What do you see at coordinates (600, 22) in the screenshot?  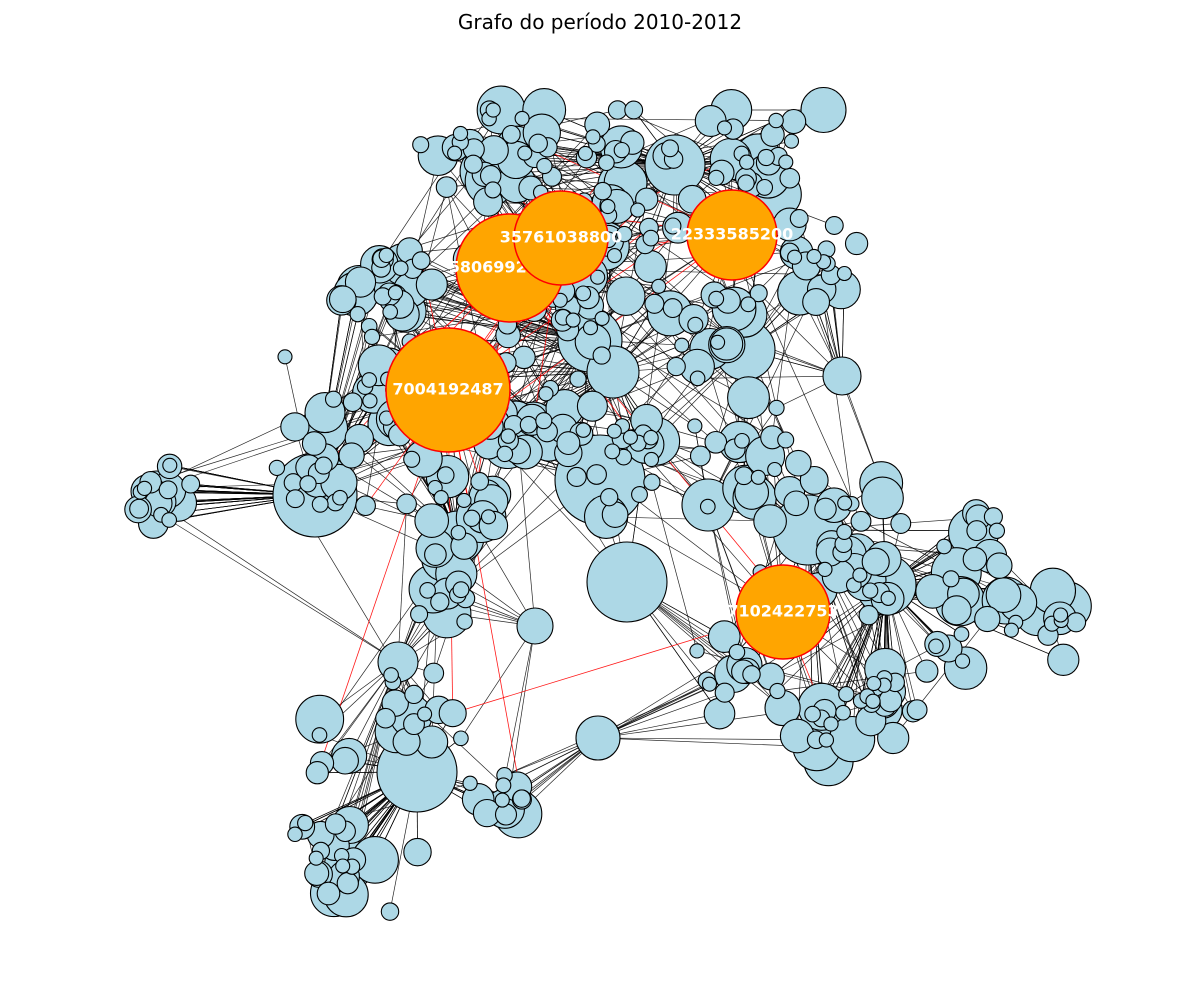 I see `graph-title: Grafo do período 2010-2012` at bounding box center [600, 22].